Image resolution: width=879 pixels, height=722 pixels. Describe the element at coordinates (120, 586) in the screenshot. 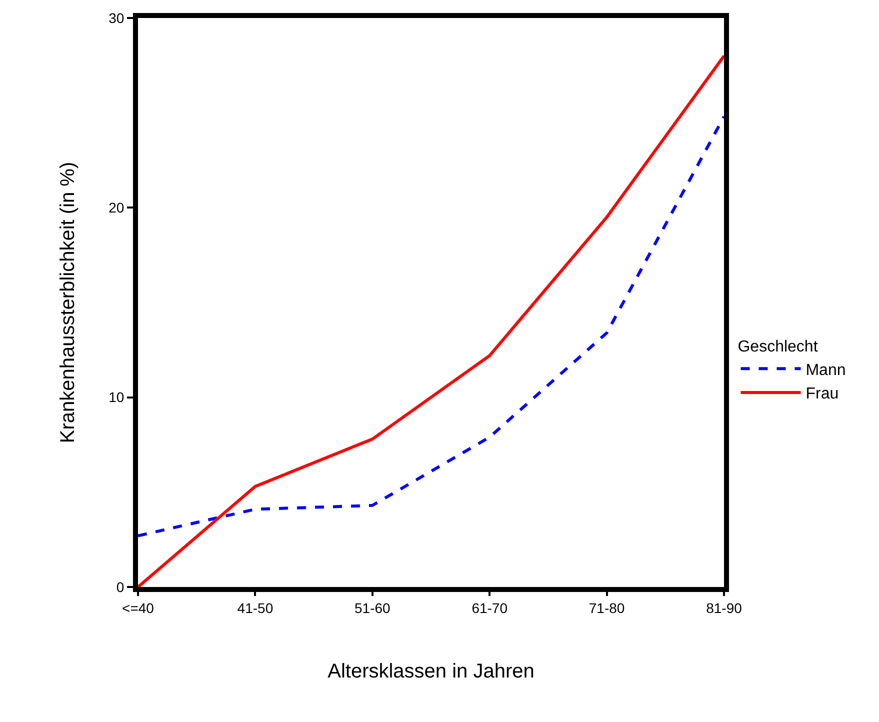

I see `y-tick-label: 0` at that location.